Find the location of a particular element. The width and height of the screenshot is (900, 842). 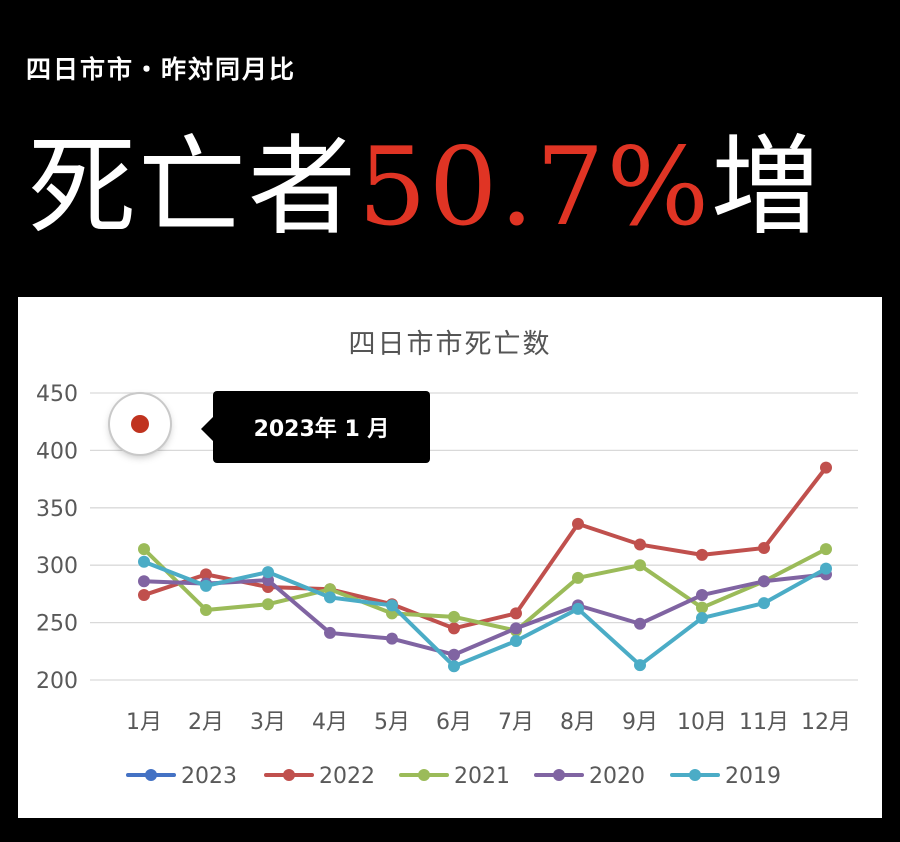

legend-marker-2020 is located at coordinates (559, 775).